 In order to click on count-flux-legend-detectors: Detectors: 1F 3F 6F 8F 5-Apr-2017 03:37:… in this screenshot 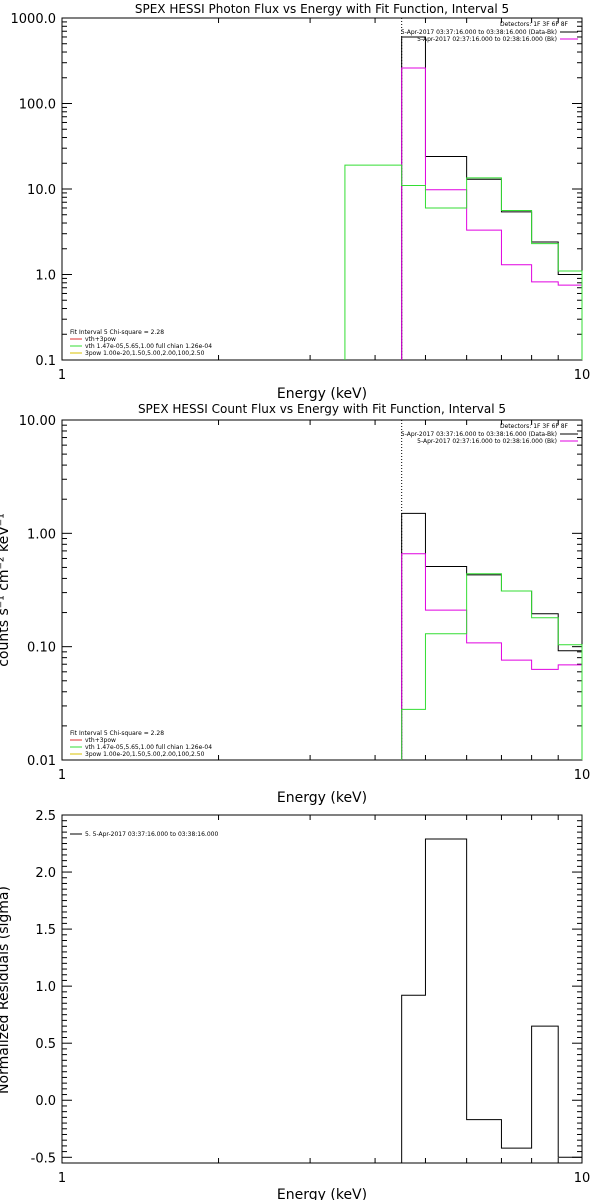, I will do `click(489, 434)`.